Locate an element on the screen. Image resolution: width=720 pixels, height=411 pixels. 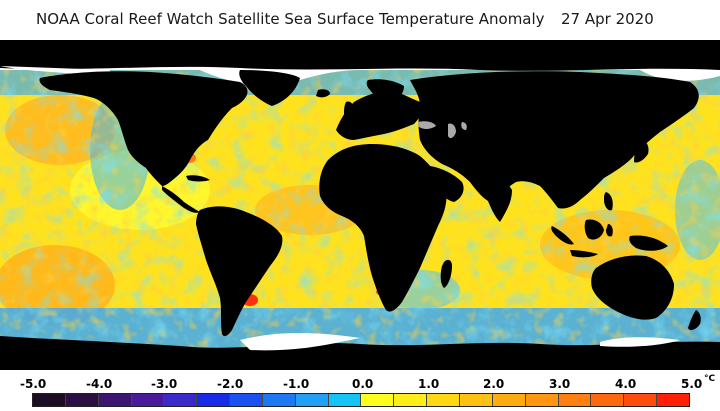
legend-tick: 2.0 is located at coordinates (494, 384).